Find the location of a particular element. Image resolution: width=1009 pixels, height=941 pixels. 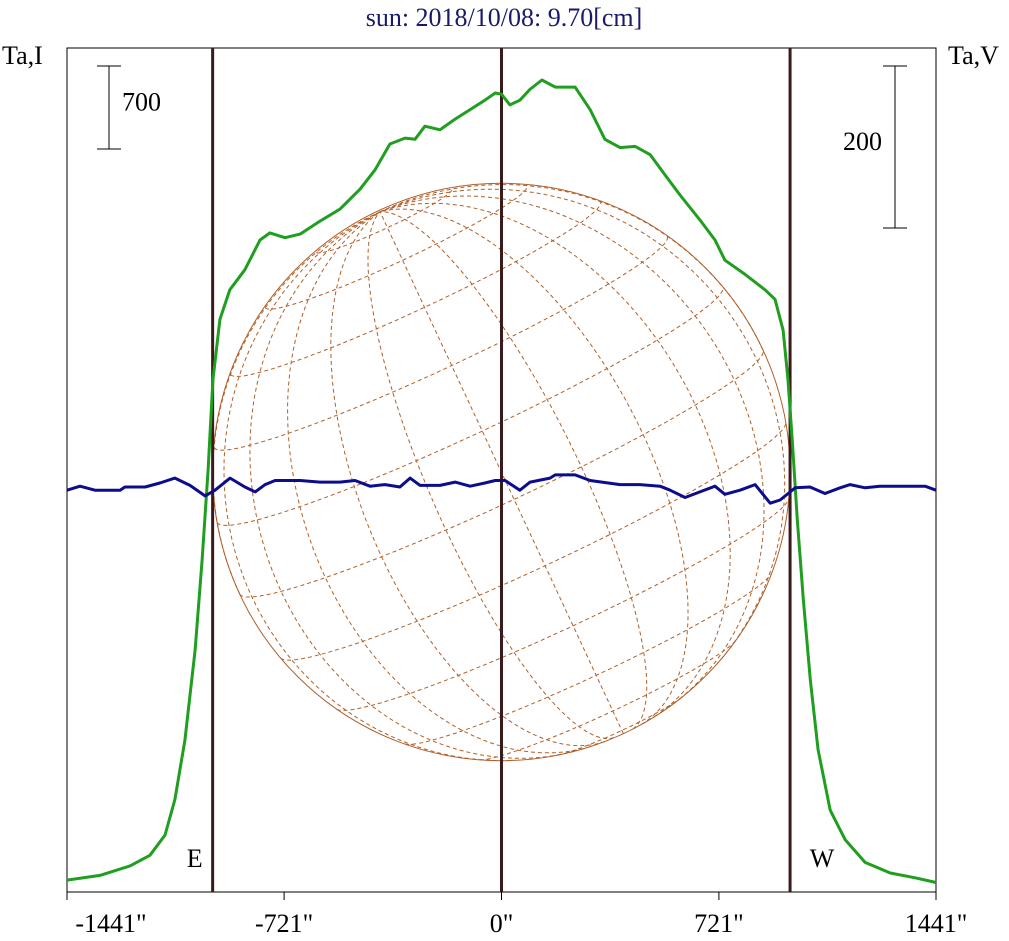

x-tick-label: 0" is located at coordinates (502, 923).